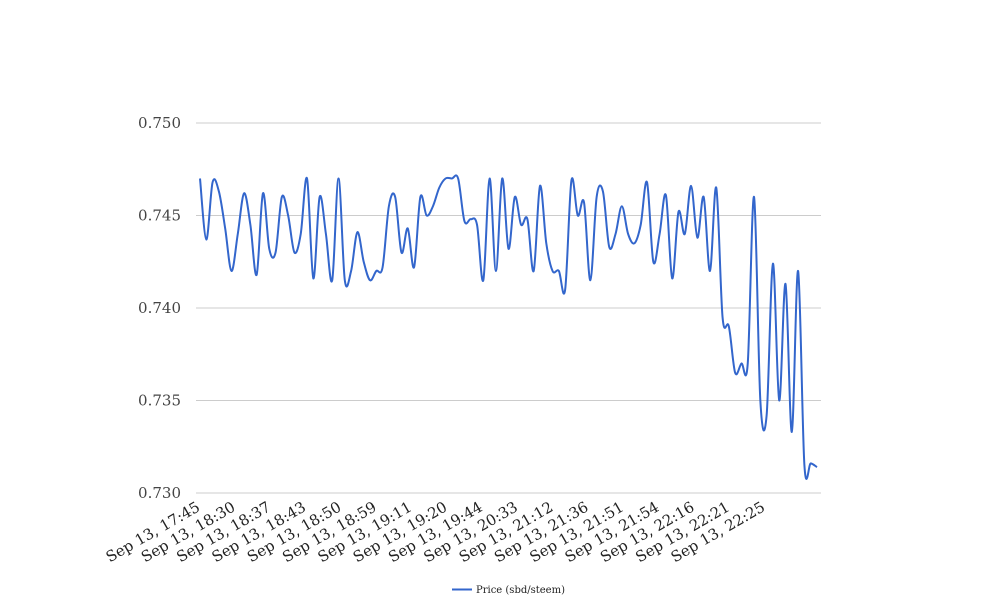 This screenshot has width=1008, height=616. What do you see at coordinates (508, 590) in the screenshot?
I see `legend: Price (sbd/steem)` at bounding box center [508, 590].